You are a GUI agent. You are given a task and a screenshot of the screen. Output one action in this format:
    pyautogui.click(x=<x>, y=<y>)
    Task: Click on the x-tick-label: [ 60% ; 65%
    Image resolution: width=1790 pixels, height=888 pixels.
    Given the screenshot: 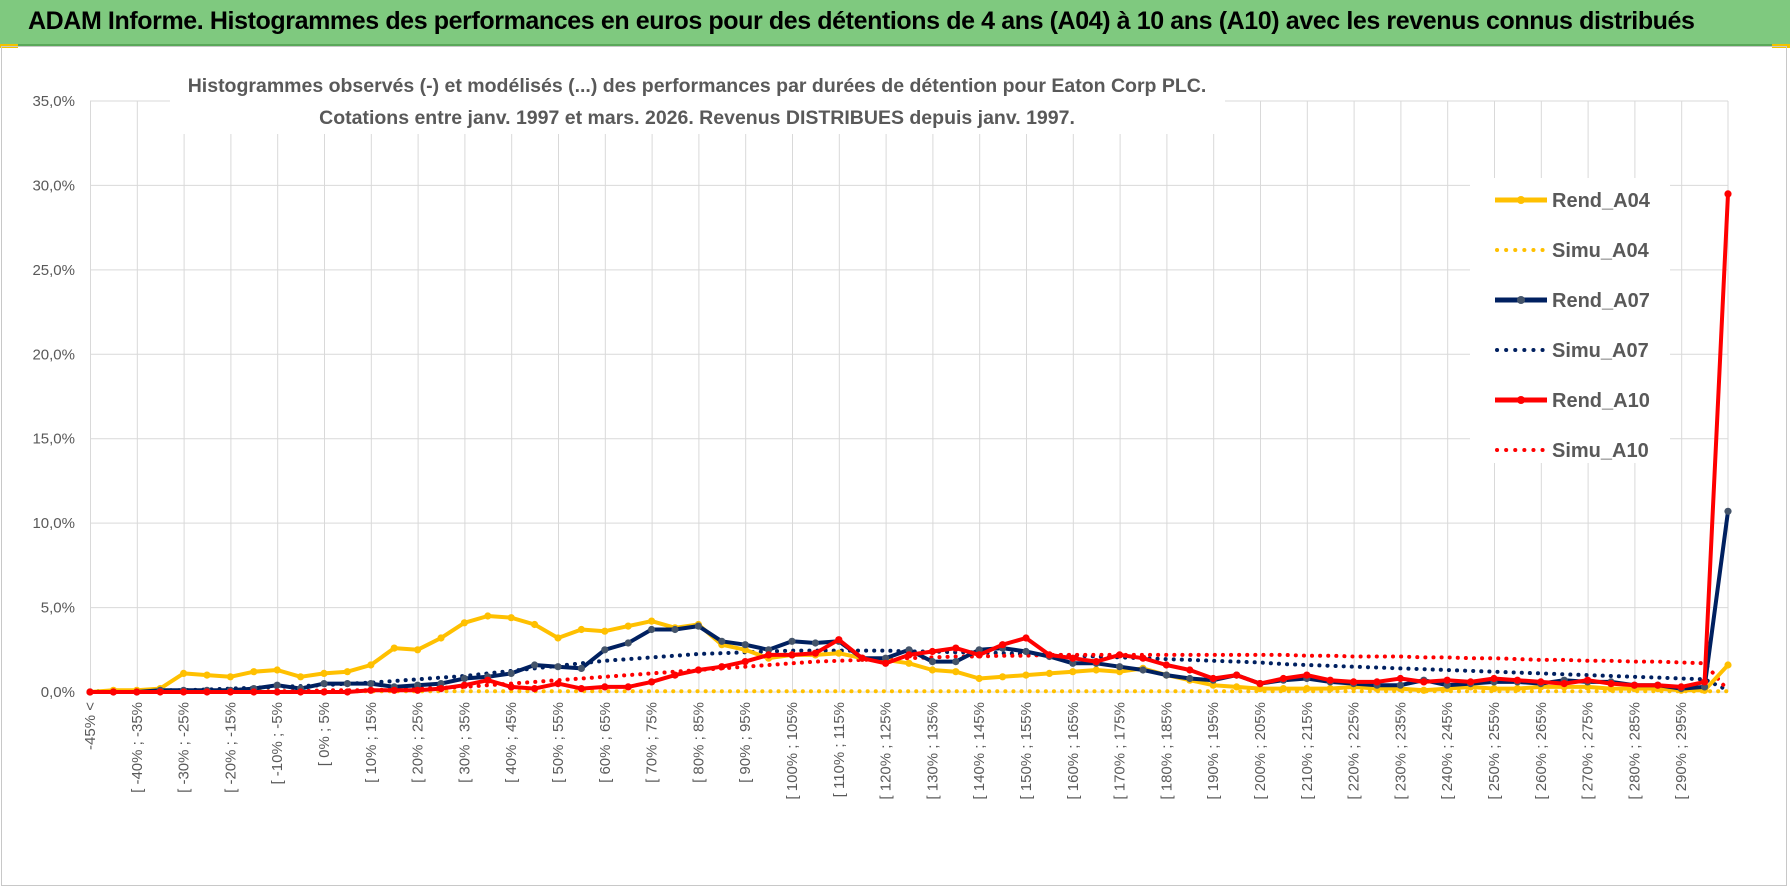 What is the action you would take?
    pyautogui.click(x=605, y=742)
    